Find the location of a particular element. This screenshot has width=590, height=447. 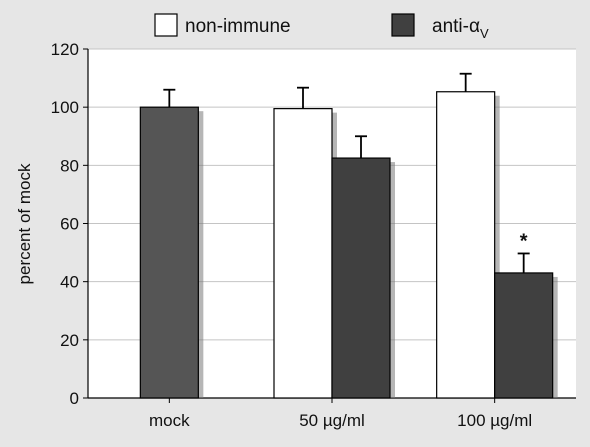

y-tick-label: 100 is located at coordinates (65, 107).